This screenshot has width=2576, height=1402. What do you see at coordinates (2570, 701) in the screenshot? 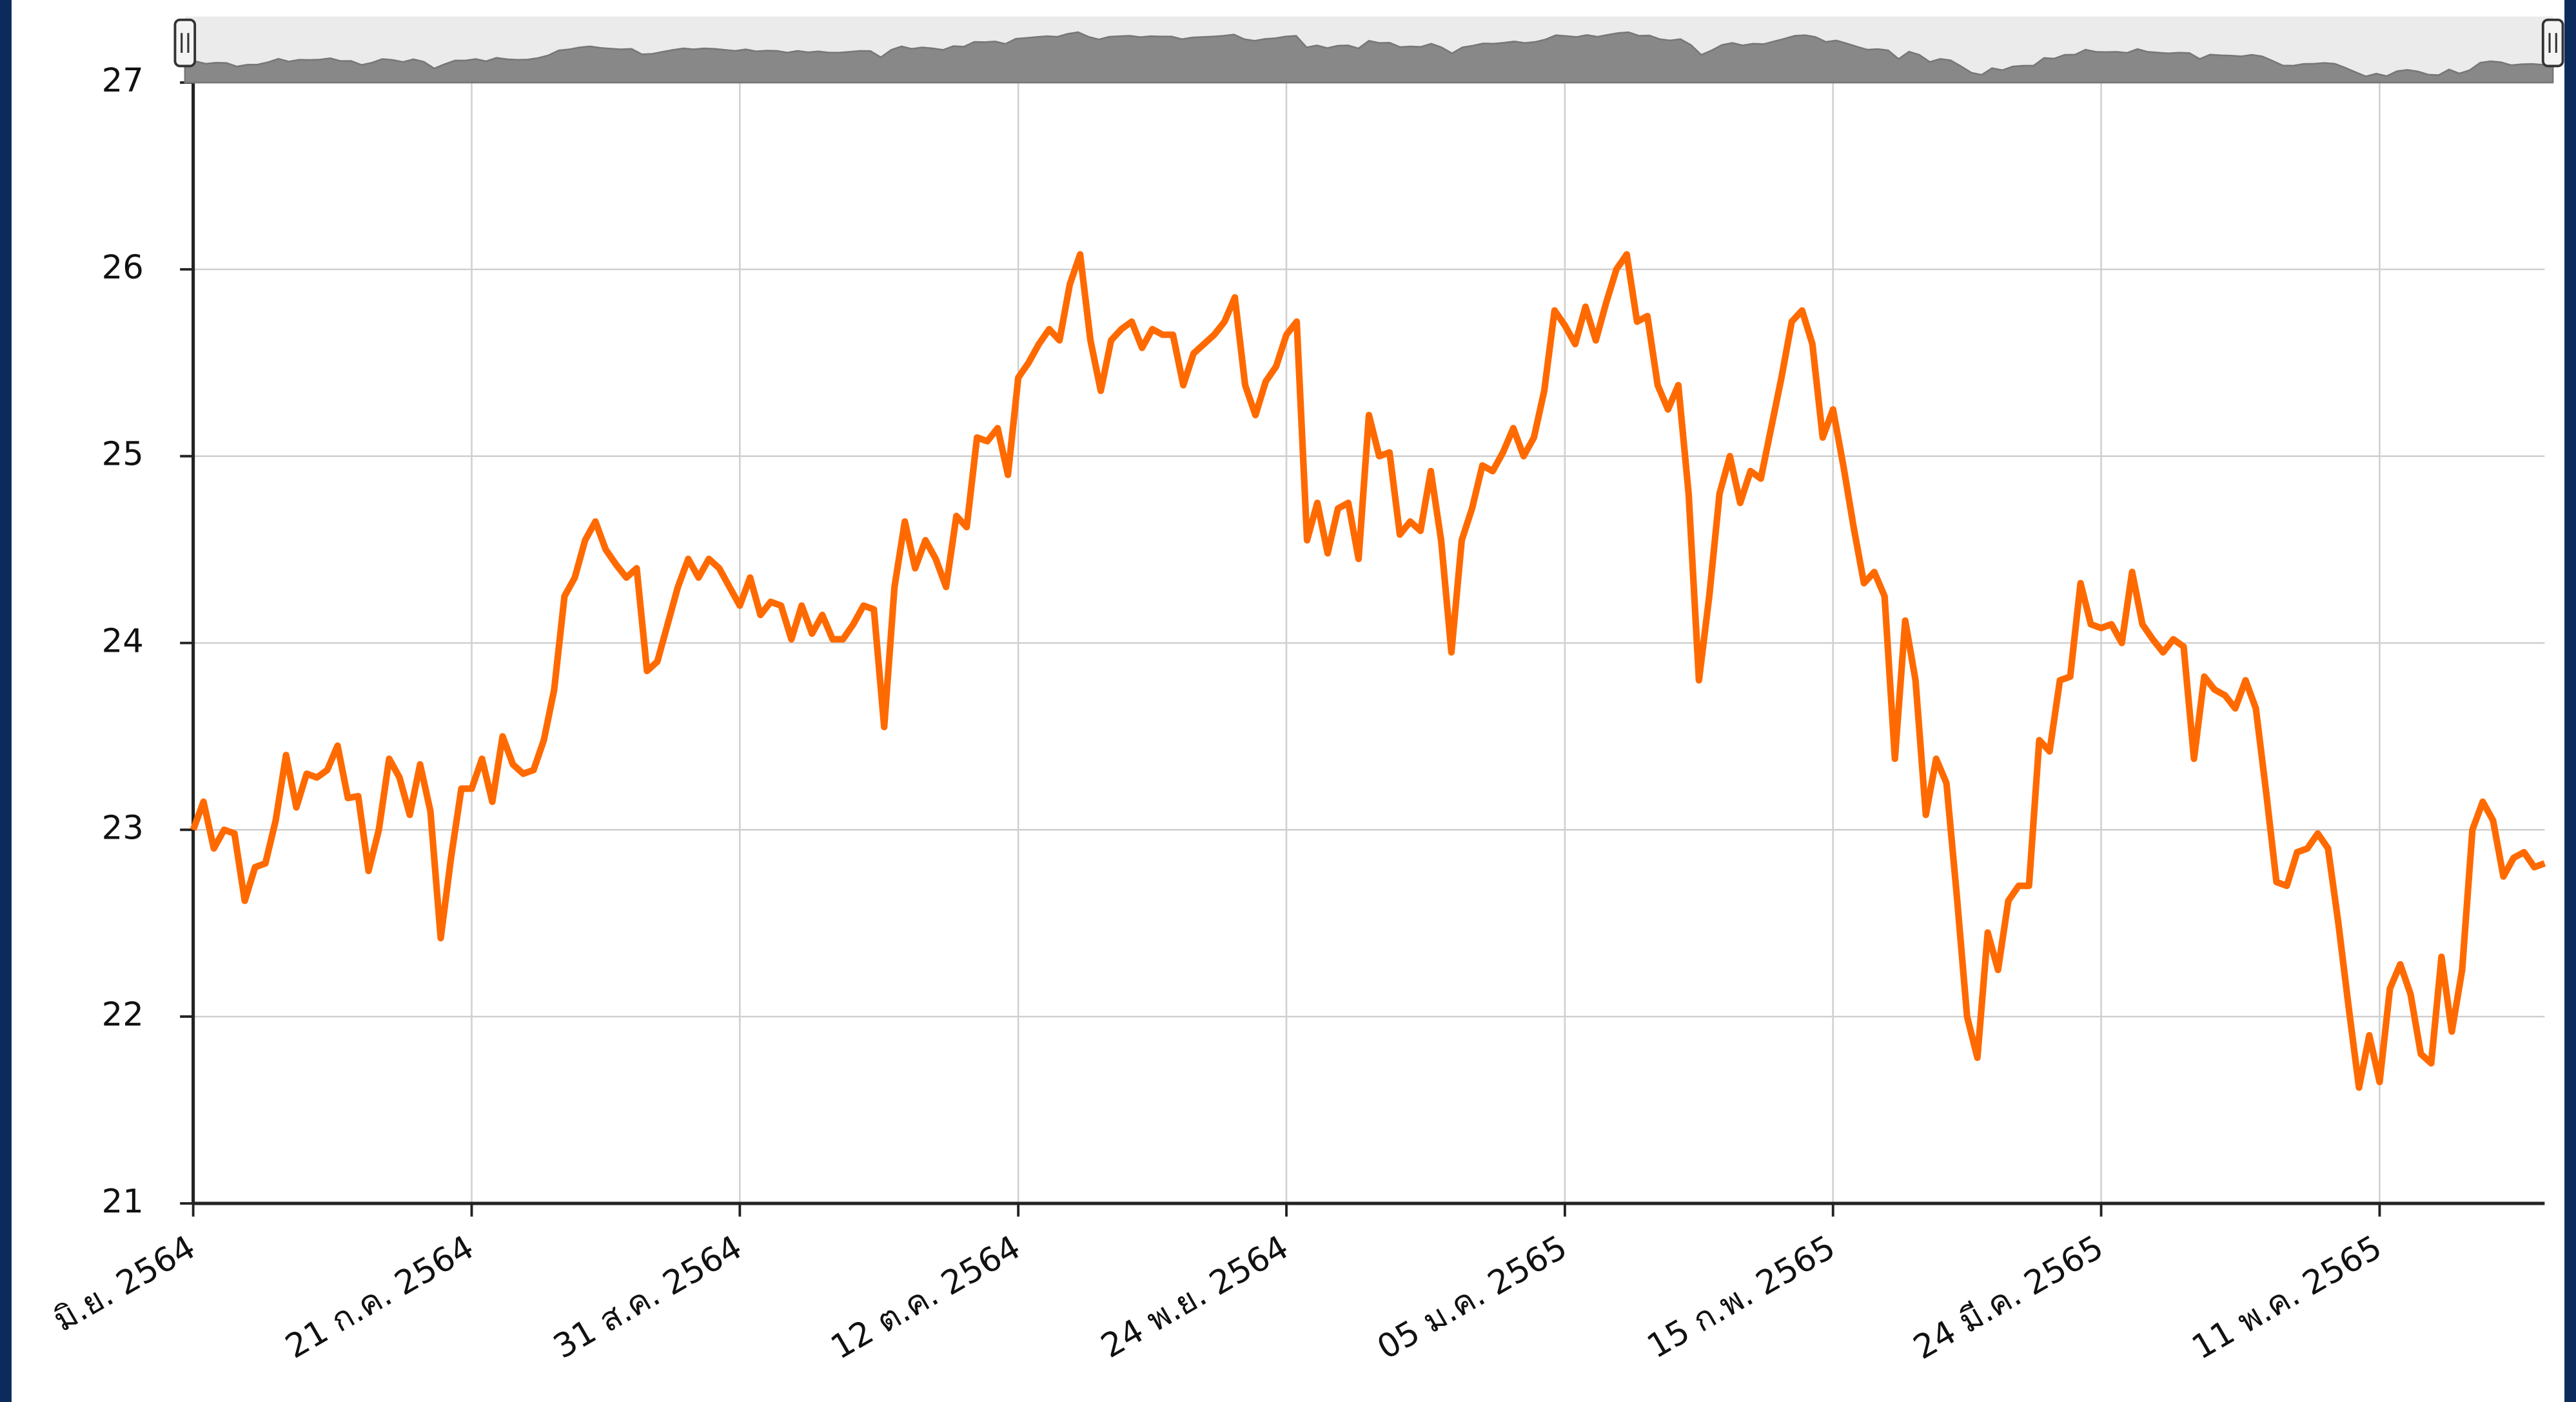
I see `right-border` at bounding box center [2570, 701].